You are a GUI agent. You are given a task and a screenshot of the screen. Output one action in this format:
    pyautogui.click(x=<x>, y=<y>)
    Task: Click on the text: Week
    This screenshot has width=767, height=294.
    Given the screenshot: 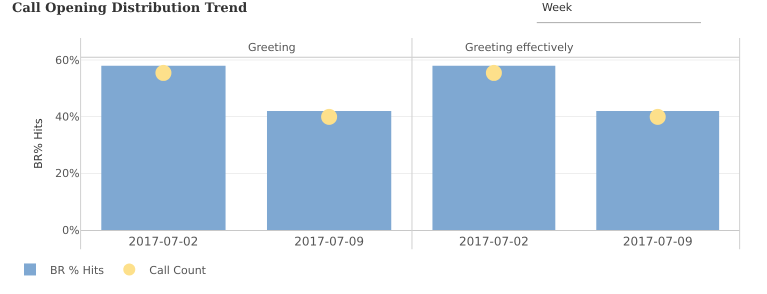 What is the action you would take?
    pyautogui.click(x=557, y=7)
    